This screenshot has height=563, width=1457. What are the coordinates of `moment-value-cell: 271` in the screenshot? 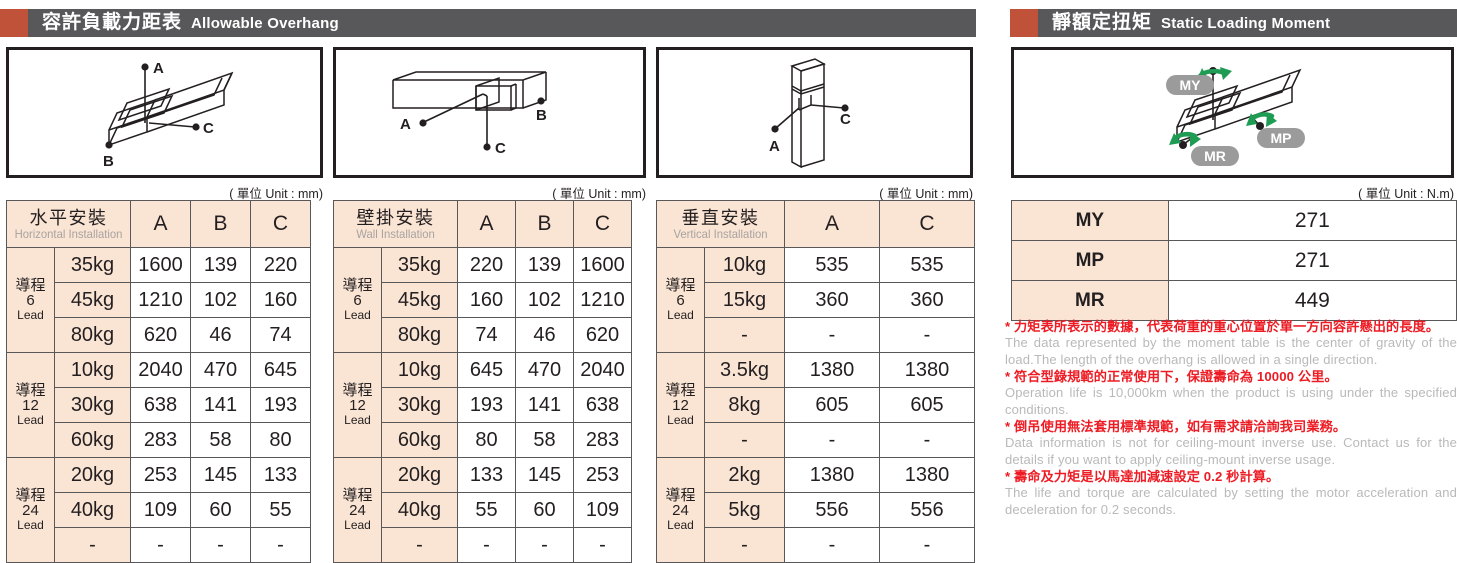 It's located at (1312, 220).